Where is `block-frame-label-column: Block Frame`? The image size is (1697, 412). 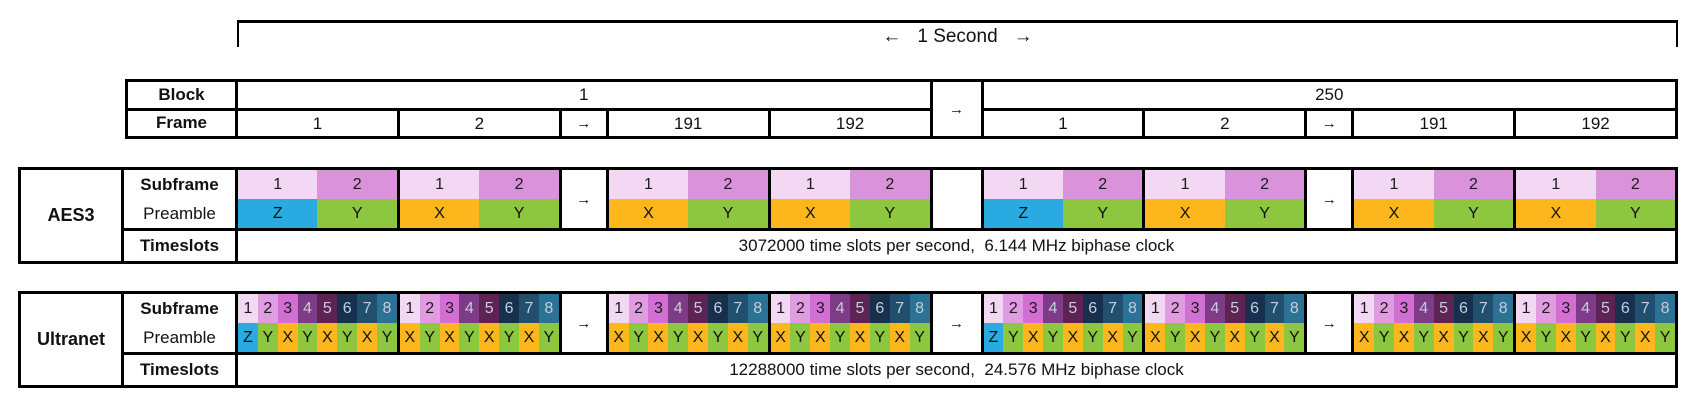 block-frame-label-column: Block Frame is located at coordinates (183, 109).